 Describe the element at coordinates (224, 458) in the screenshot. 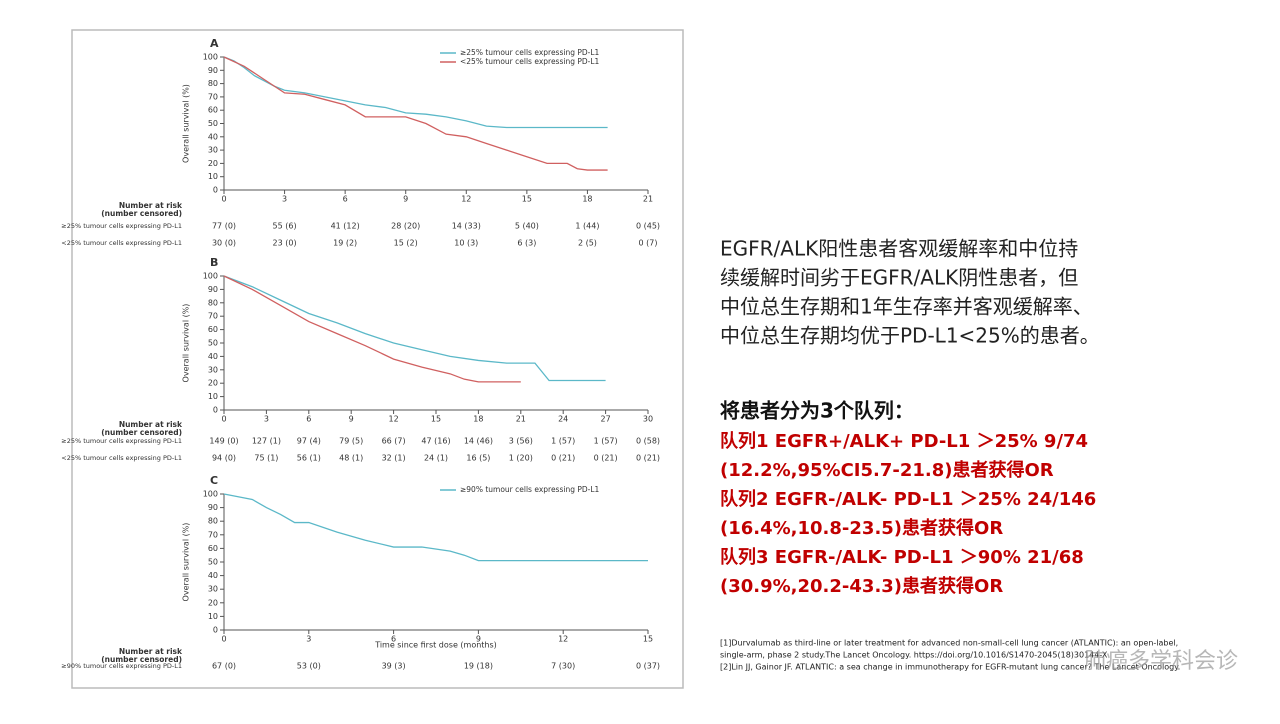

I see `risk-count: 94 (0)` at that location.